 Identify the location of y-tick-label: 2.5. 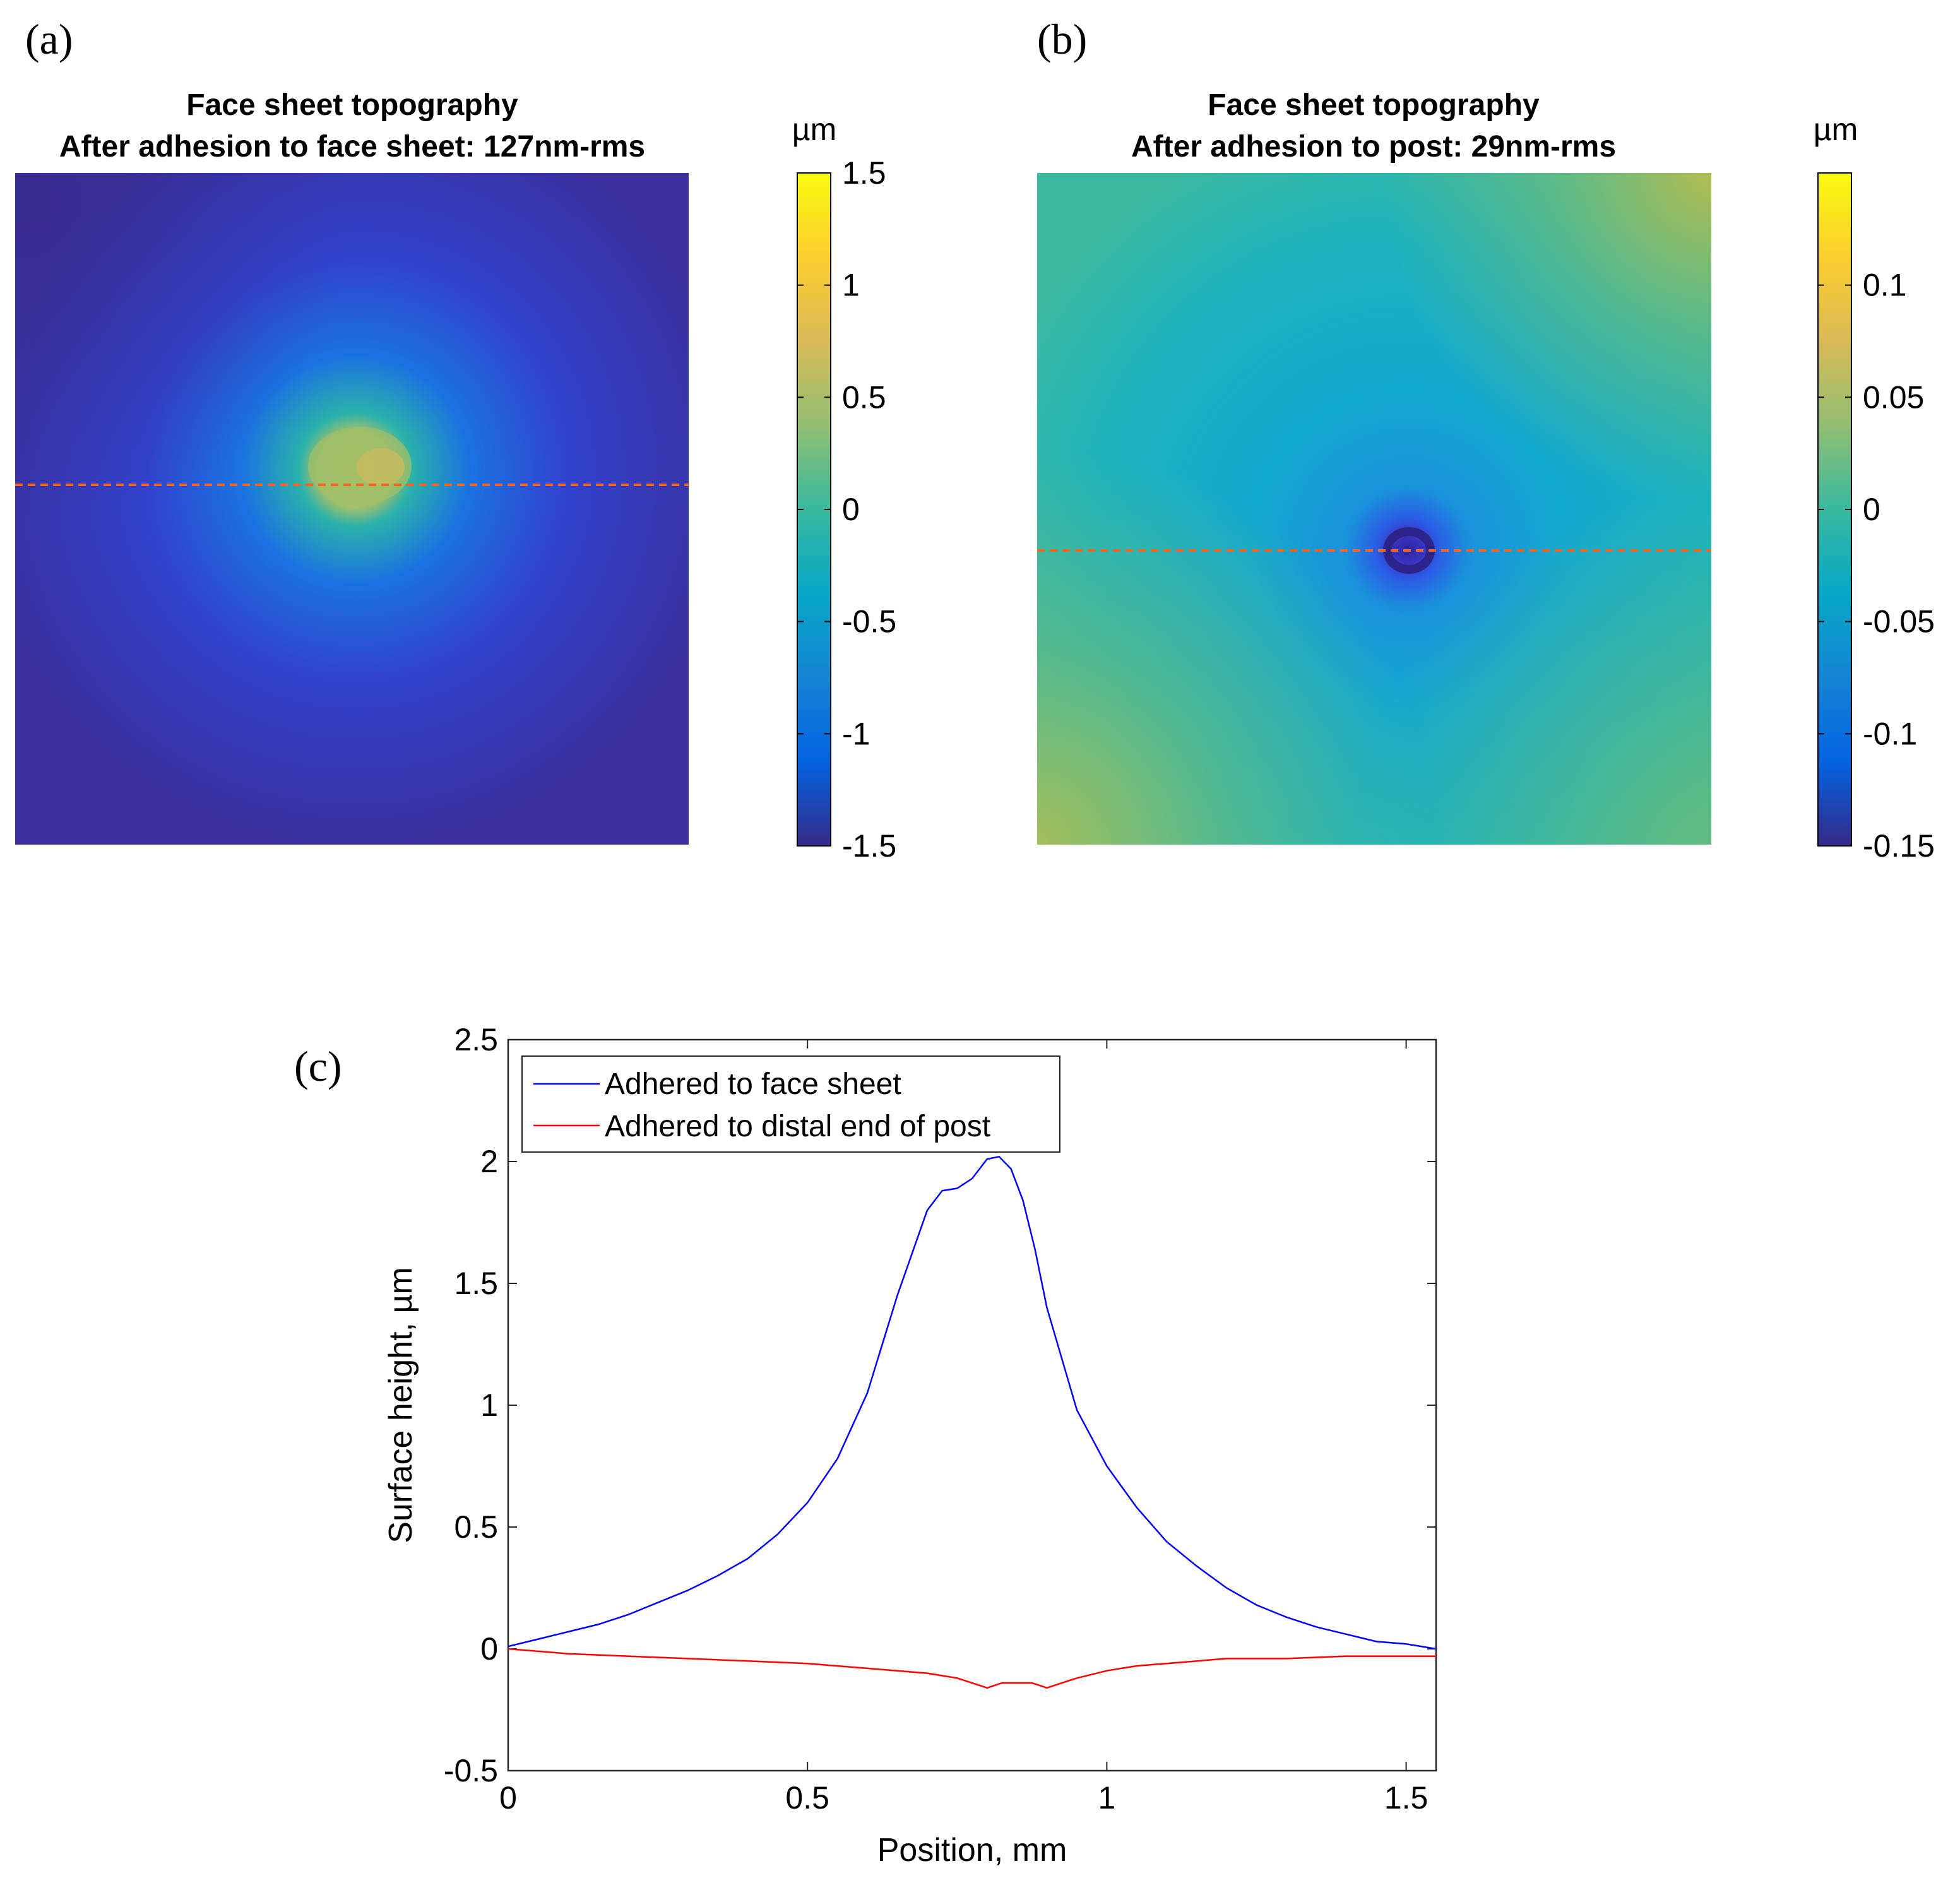
(476, 1039).